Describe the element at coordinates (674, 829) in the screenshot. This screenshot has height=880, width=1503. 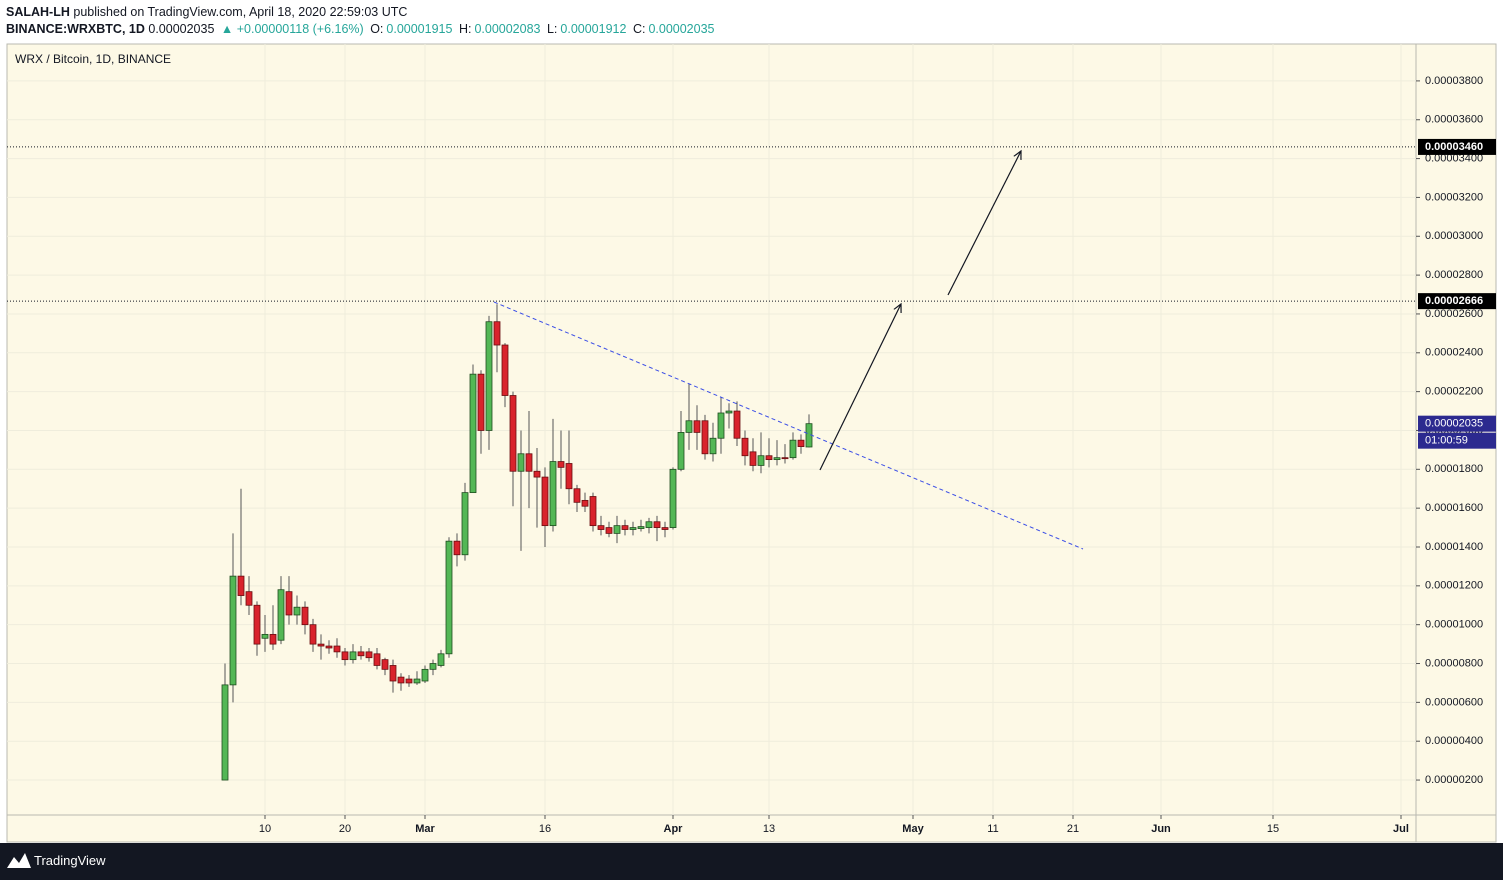
I see `x-tick-label: Apr` at that location.